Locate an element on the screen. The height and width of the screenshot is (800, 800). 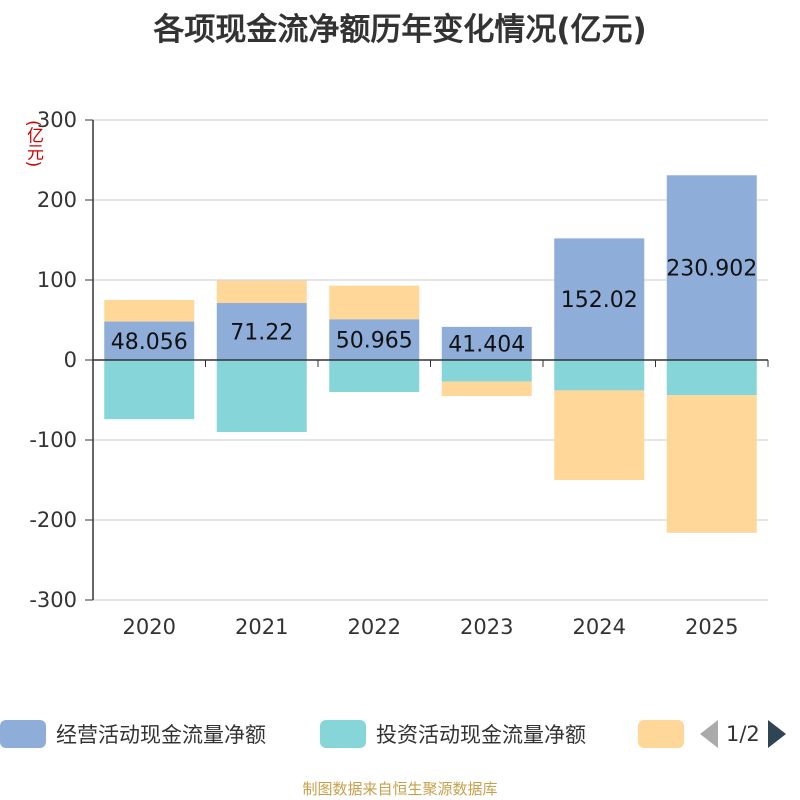
legend-item-investing: 投资活动现金流量净额 is located at coordinates (453, 734).